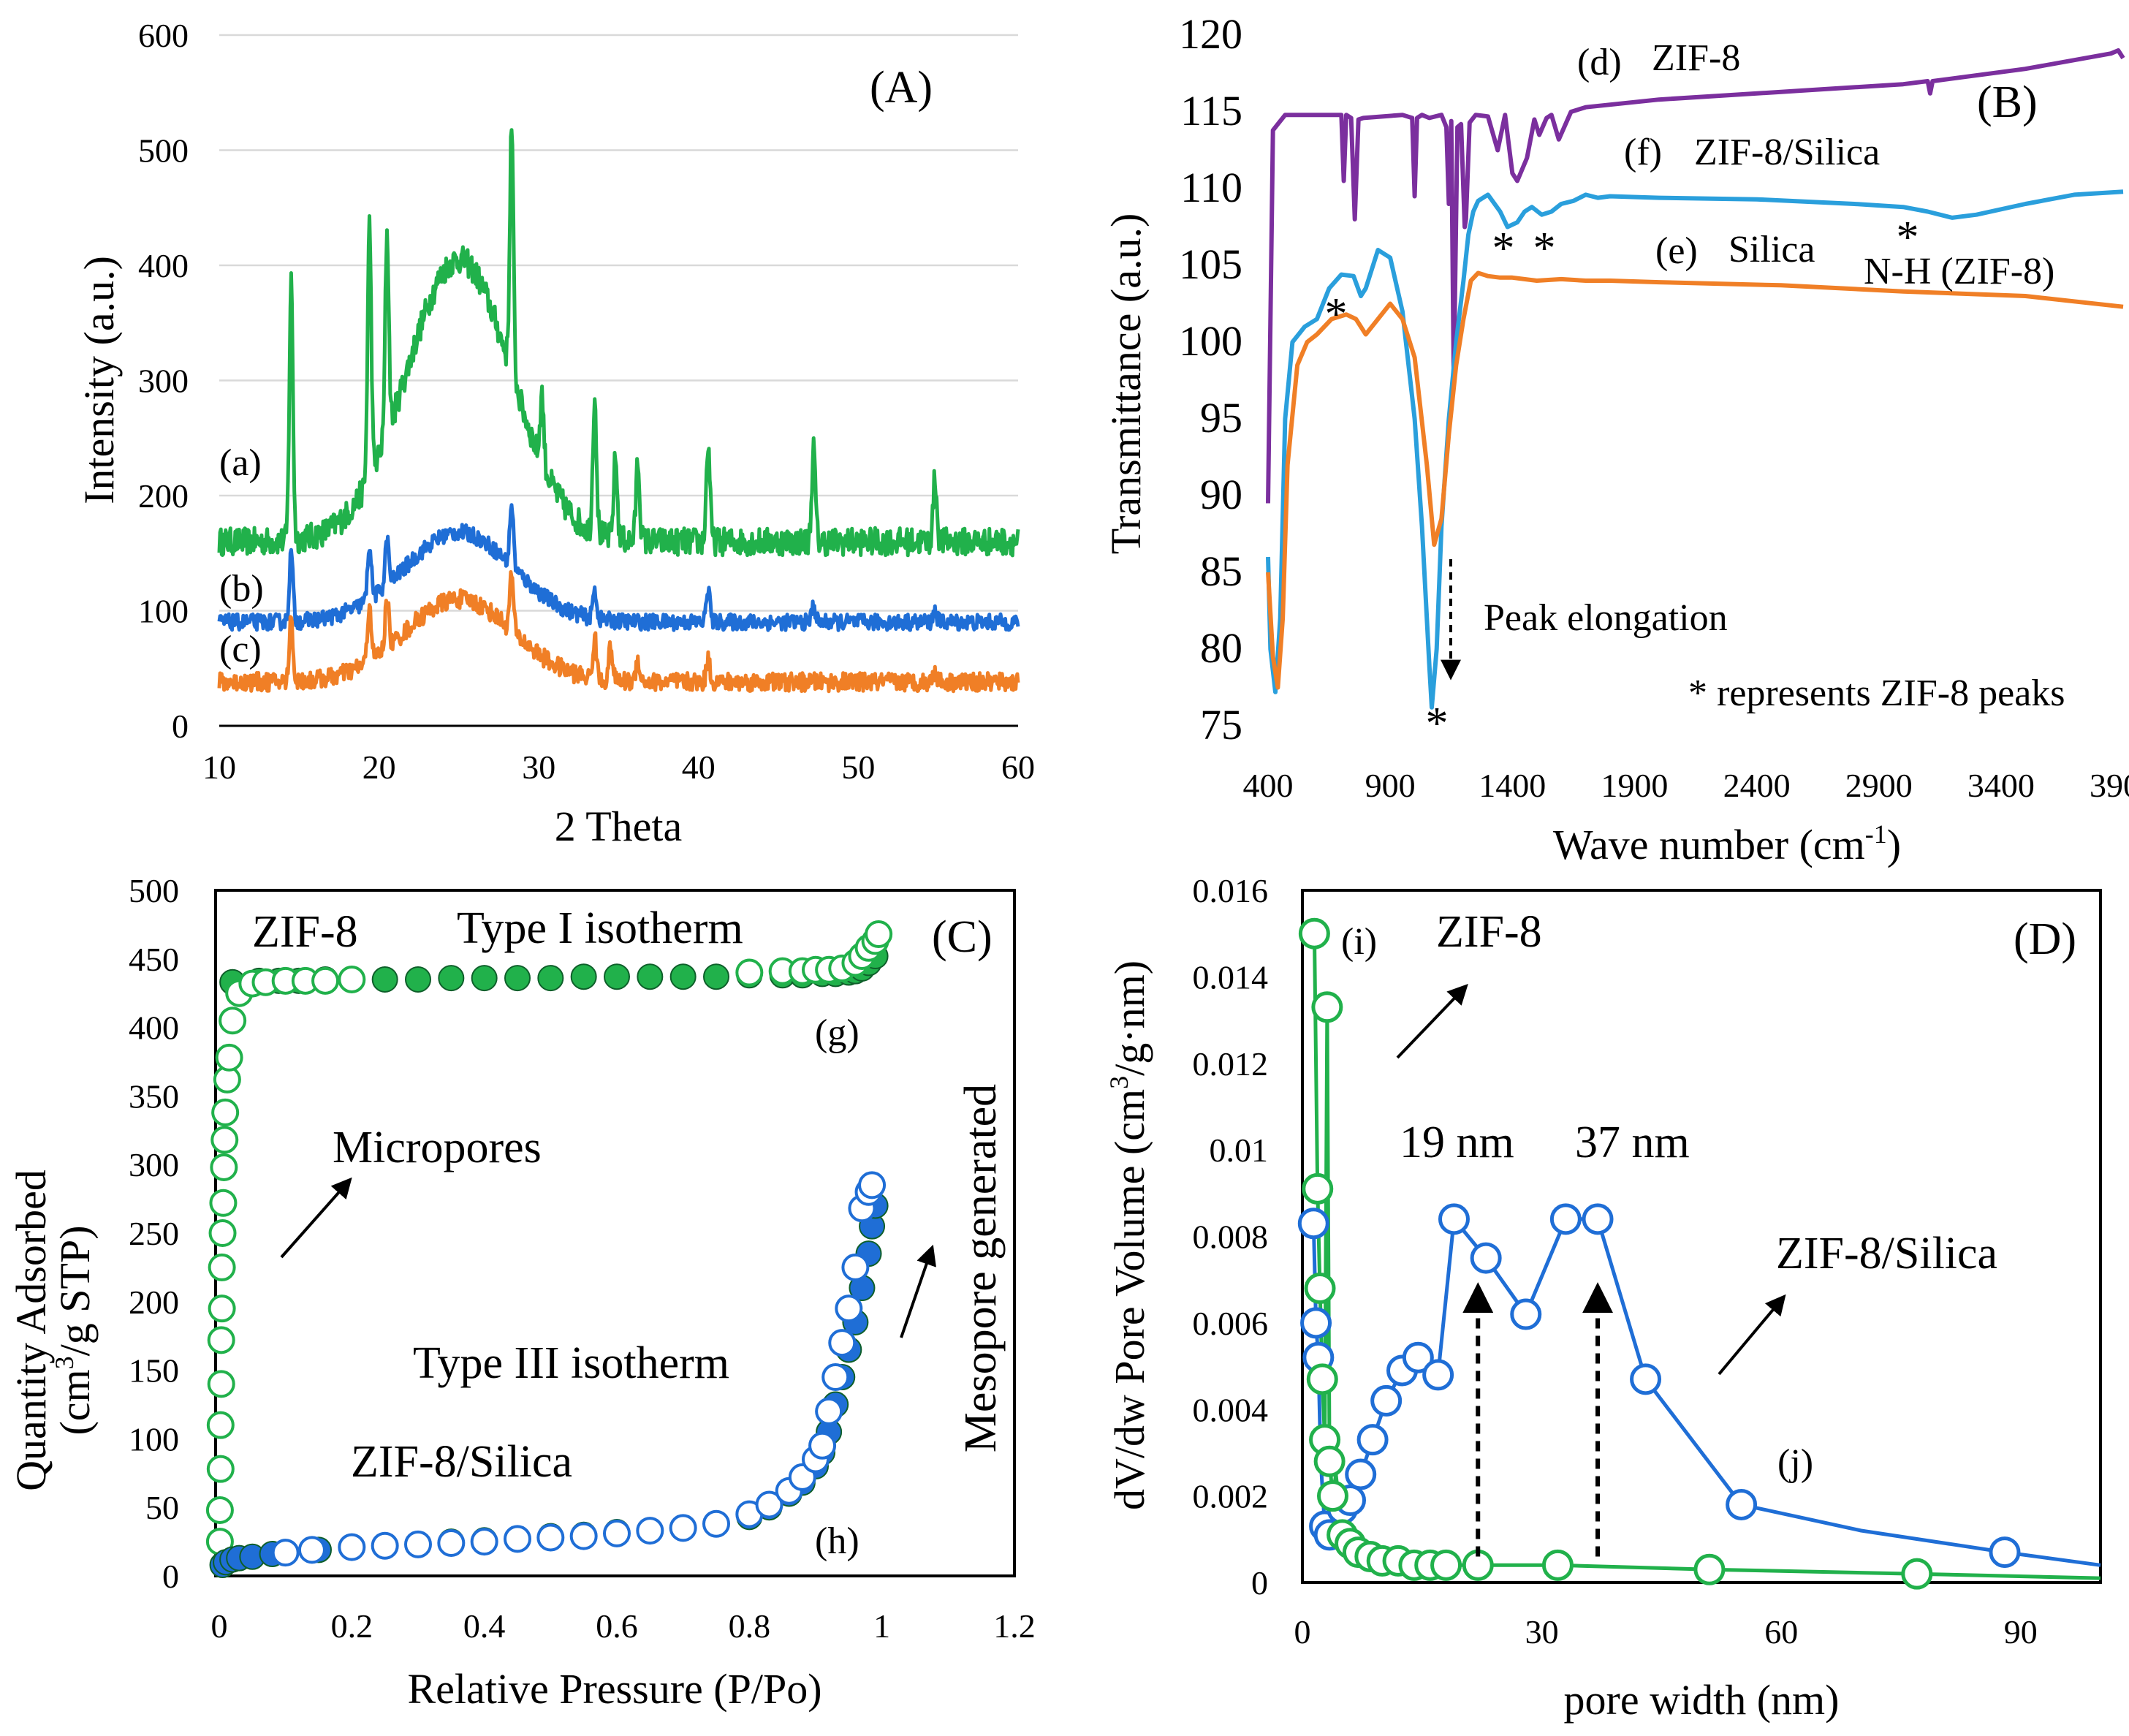 This screenshot has height=1736, width=2129. I want to click on panel-c-y-label-2: (cm3/g STP), so click(74, 1330).